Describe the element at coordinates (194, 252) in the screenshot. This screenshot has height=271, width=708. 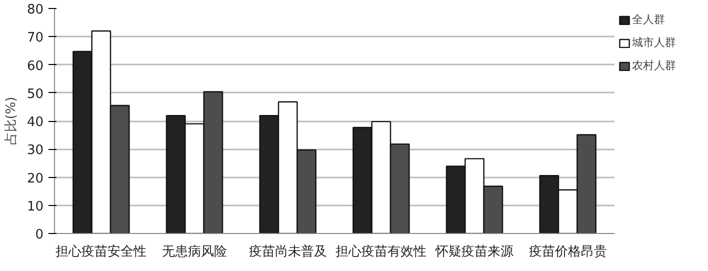
I see `x-tick-label: 无患病风险` at that location.